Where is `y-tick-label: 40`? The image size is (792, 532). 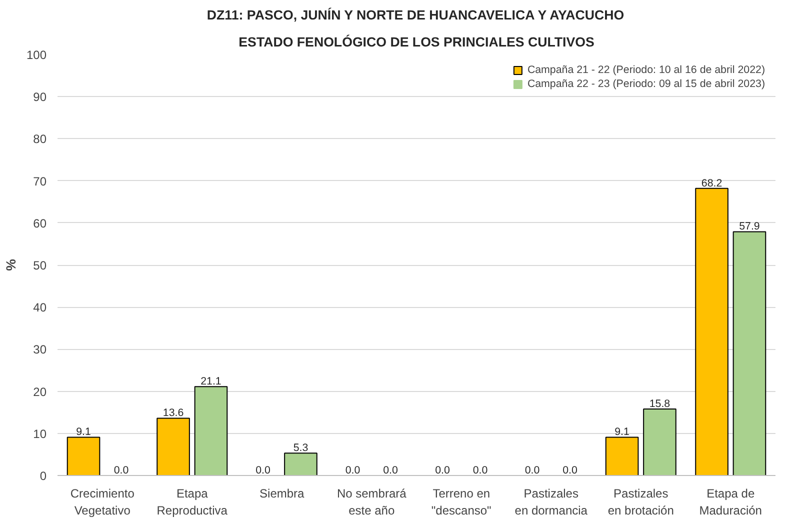 y-tick-label: 40 is located at coordinates (40, 307).